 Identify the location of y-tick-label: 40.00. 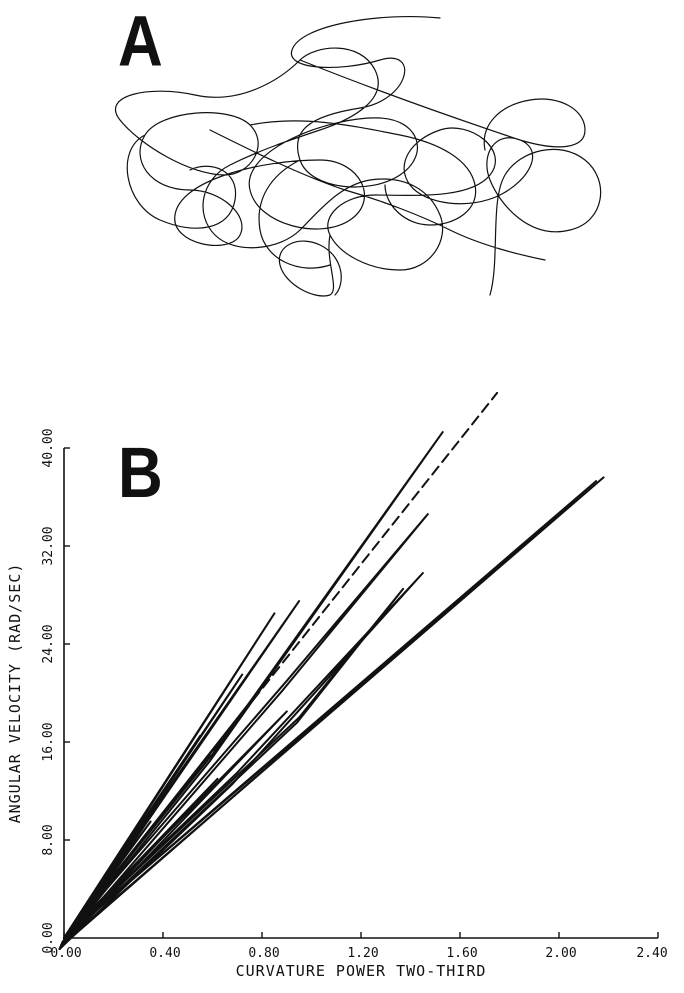
(48, 447).